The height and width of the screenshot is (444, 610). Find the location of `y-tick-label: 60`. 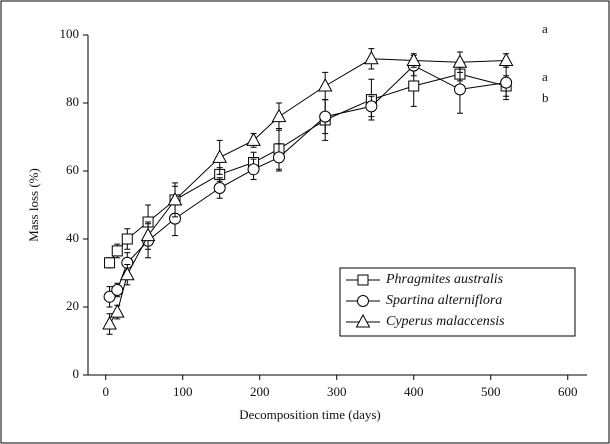

y-tick-label: 60 is located at coordinates (72, 169).